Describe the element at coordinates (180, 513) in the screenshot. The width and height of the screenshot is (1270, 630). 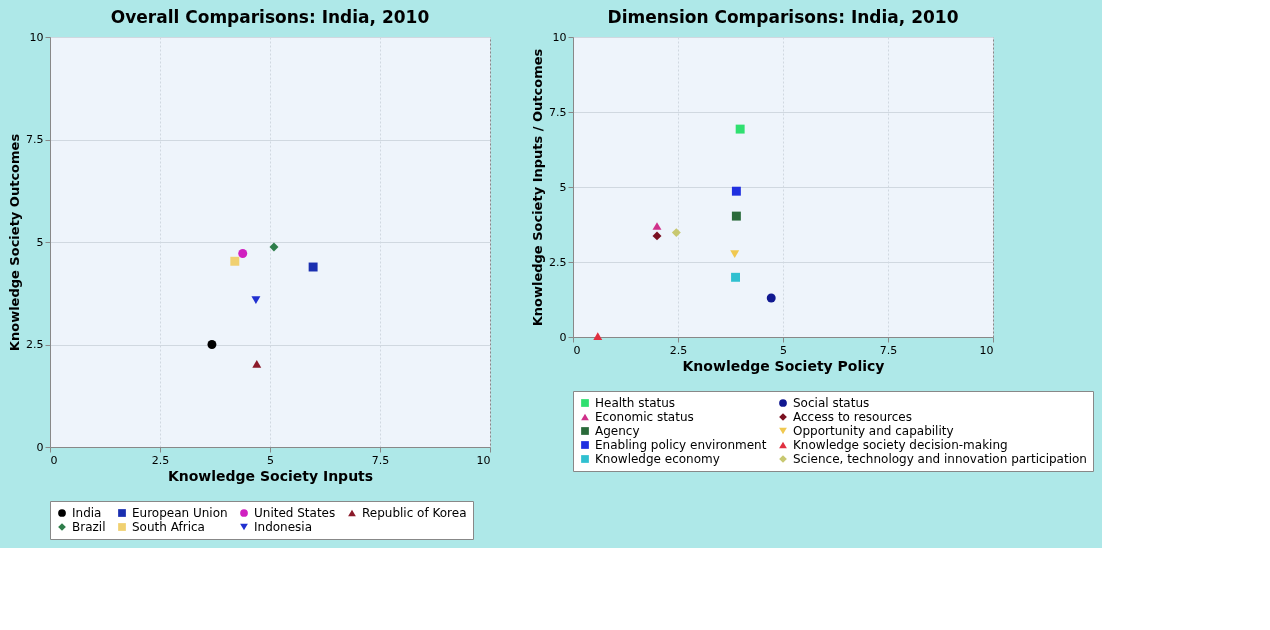
I see `legend-label: European Union` at that location.